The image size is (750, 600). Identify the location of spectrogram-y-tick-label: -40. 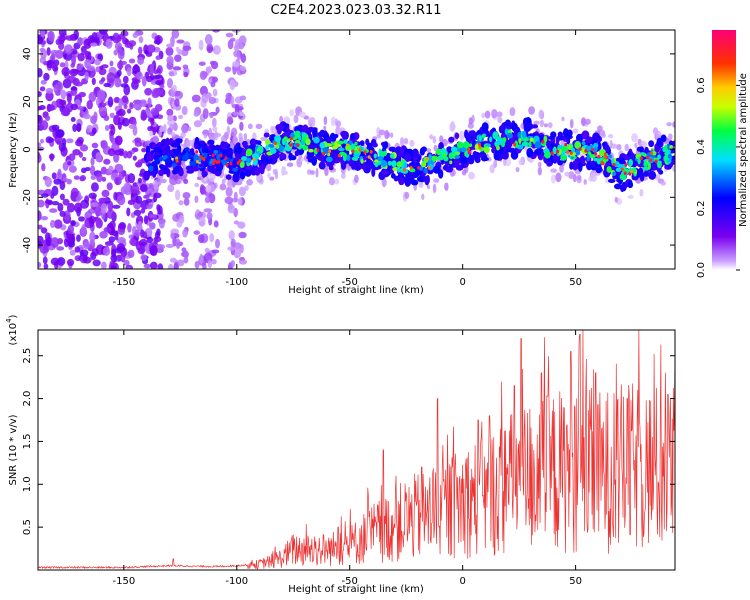
(27, 245).